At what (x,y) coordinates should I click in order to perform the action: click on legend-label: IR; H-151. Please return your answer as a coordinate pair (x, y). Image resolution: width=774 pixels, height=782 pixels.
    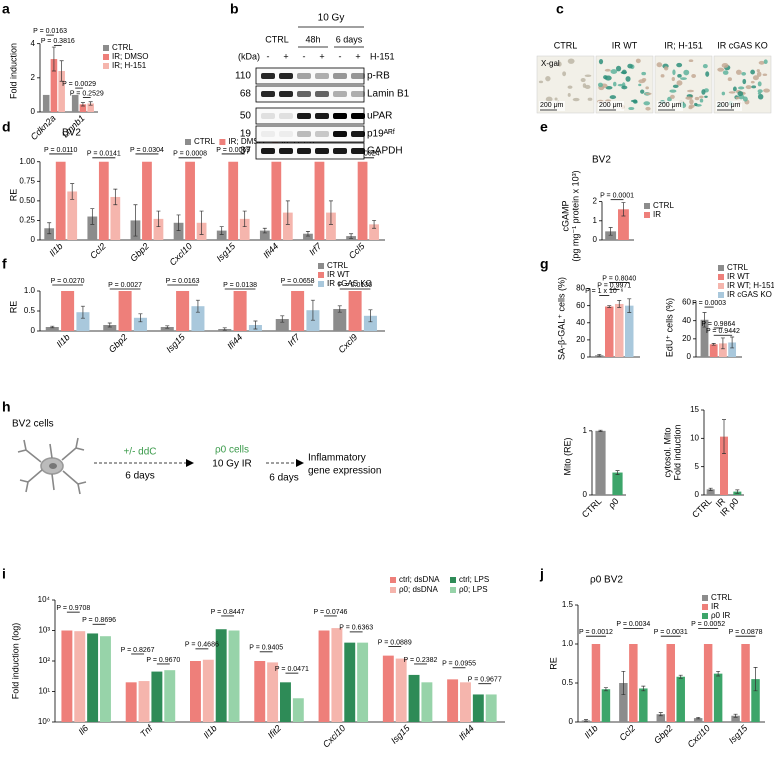
    Looking at the image, I should click on (129, 65).